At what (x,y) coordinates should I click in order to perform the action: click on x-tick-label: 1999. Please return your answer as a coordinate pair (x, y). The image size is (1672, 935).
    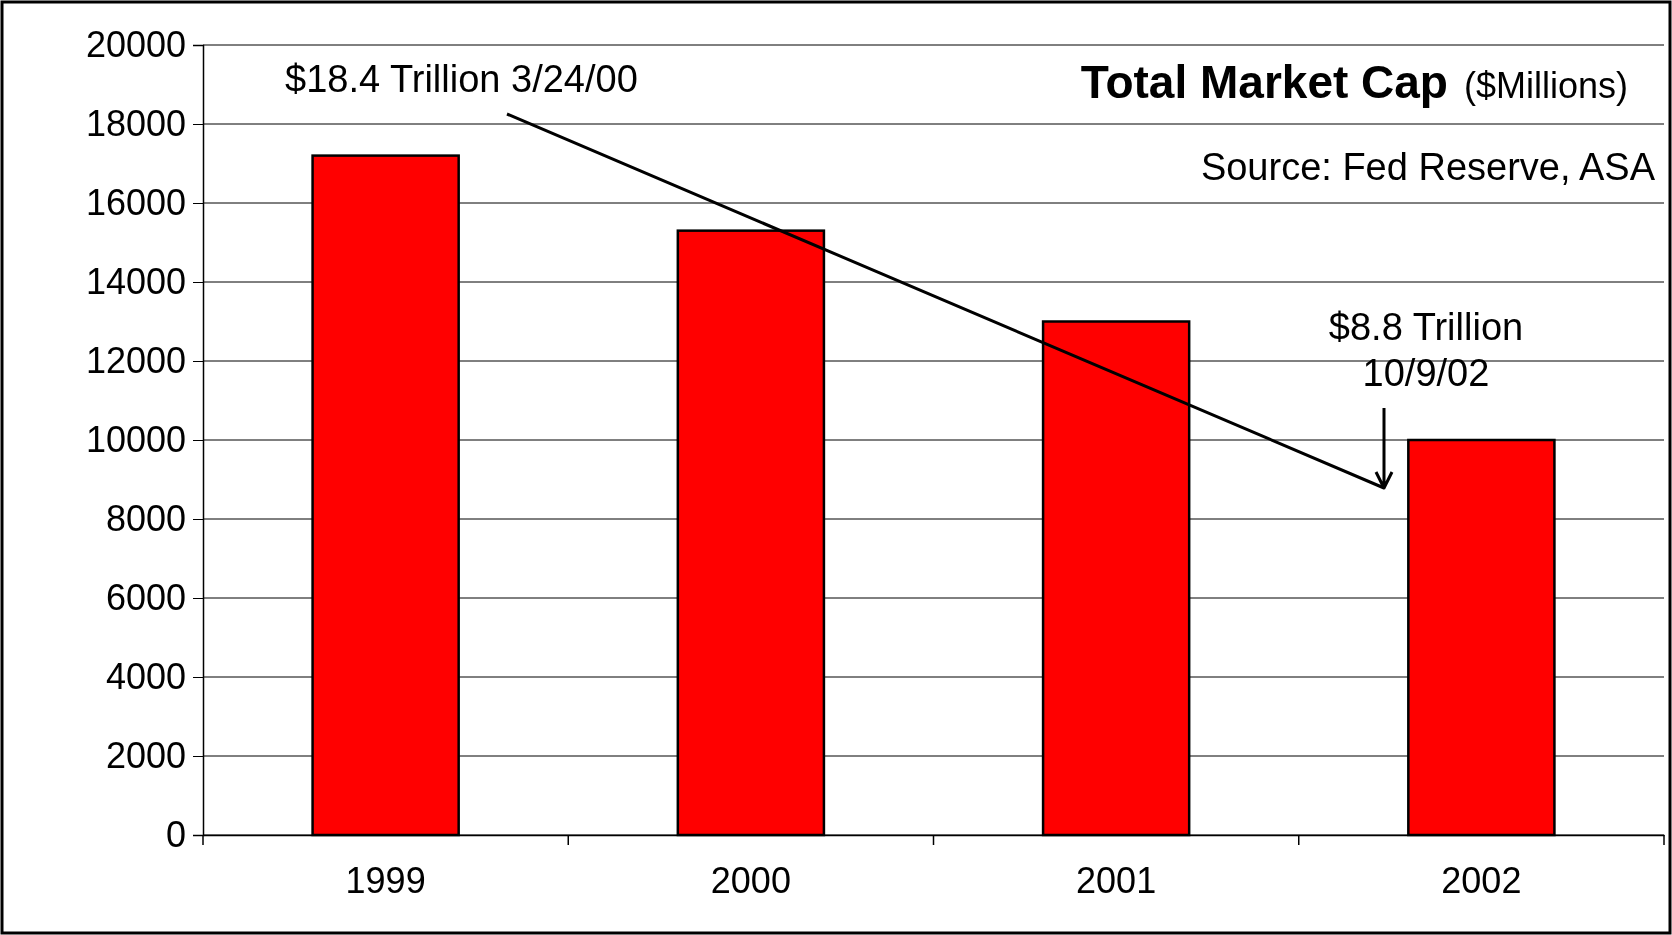
    Looking at the image, I should click on (385, 880).